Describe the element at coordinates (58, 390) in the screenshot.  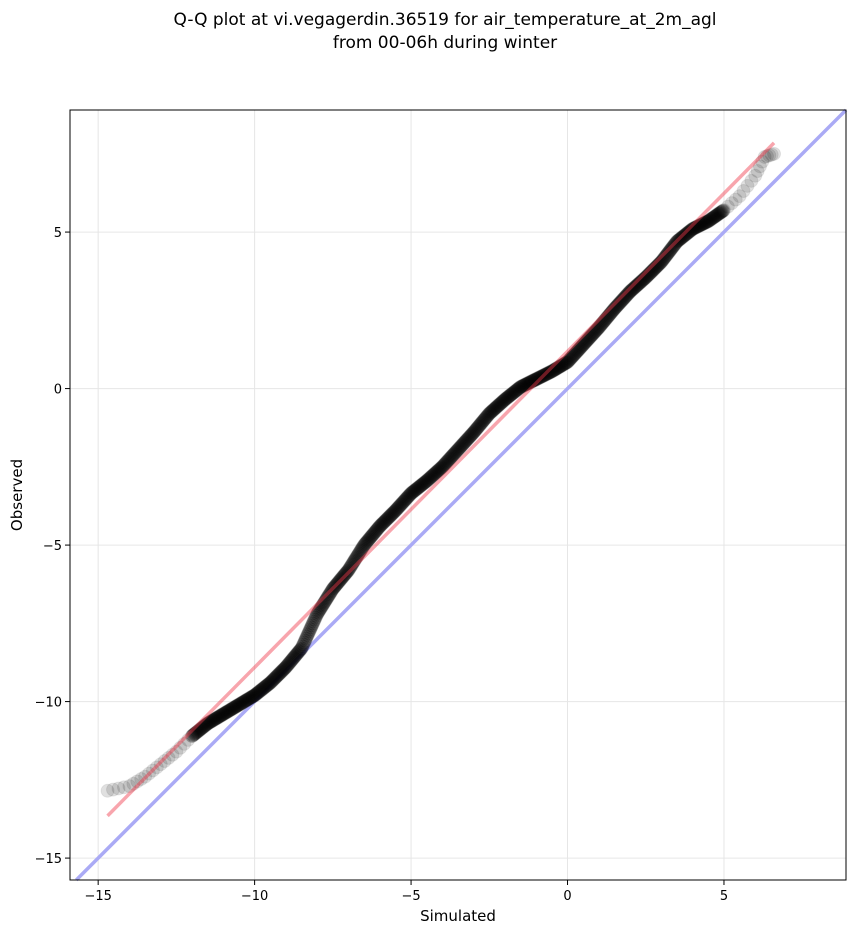
I see `y-tick-label: 0` at that location.